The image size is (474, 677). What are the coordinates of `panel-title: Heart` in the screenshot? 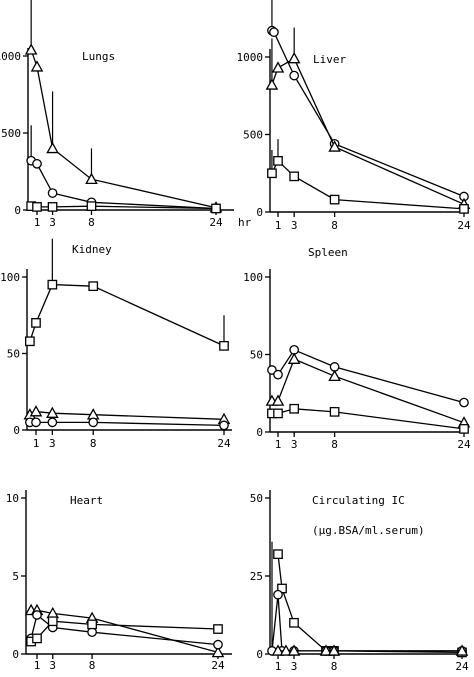 It's located at (86, 500).